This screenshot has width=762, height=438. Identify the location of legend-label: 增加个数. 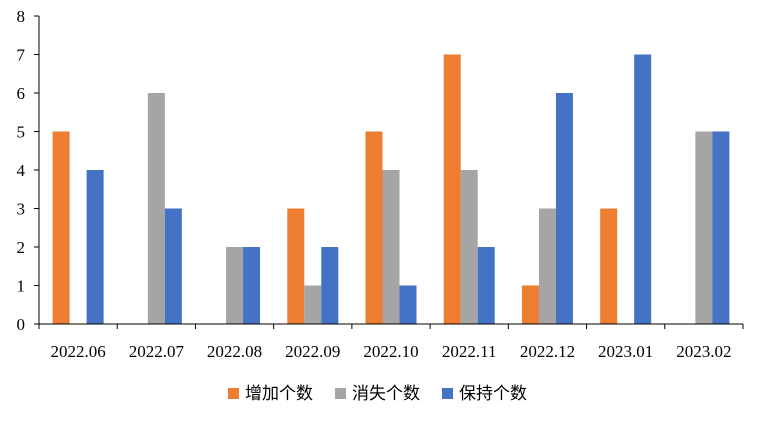
(279, 394).